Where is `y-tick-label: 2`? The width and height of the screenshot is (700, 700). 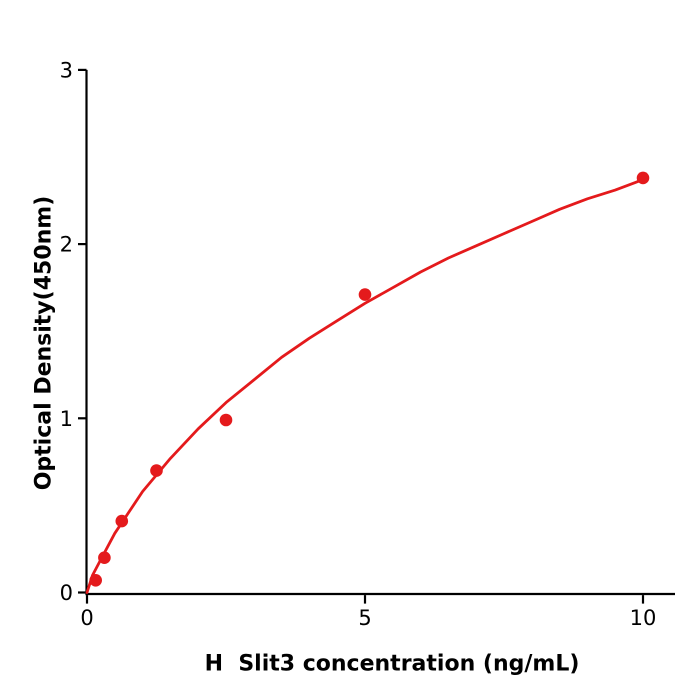
y-tick-label: 2 is located at coordinates (66, 245).